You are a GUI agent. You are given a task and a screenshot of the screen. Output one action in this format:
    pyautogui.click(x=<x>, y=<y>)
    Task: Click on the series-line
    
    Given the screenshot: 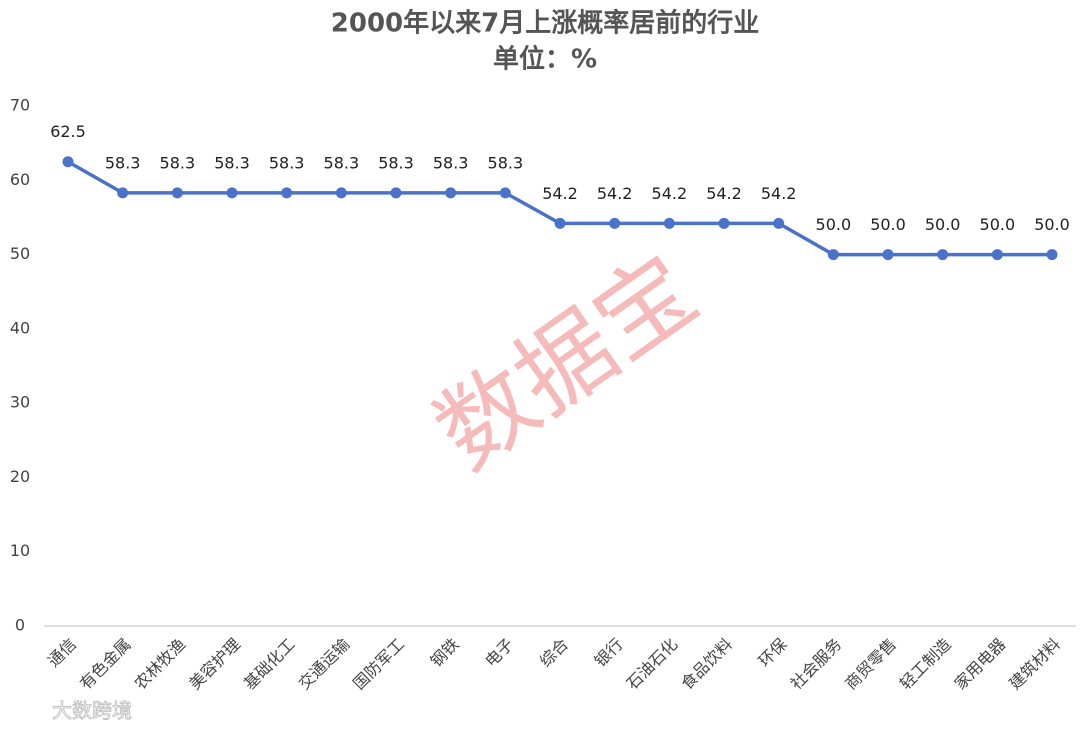 What is the action you would take?
    pyautogui.click(x=559, y=208)
    